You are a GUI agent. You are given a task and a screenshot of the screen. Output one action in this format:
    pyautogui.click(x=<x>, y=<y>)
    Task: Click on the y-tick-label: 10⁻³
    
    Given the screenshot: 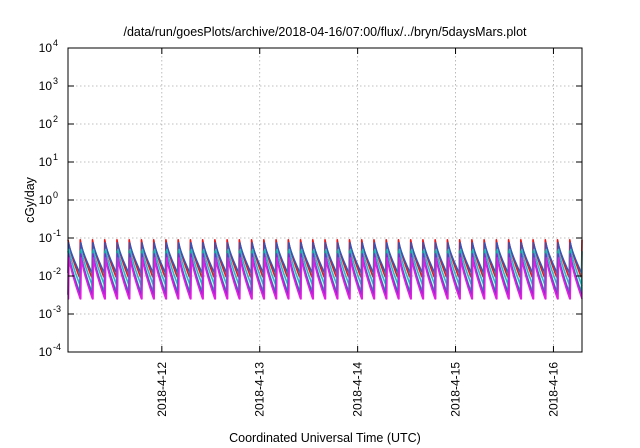 What is the action you would take?
    pyautogui.click(x=50, y=312)
    